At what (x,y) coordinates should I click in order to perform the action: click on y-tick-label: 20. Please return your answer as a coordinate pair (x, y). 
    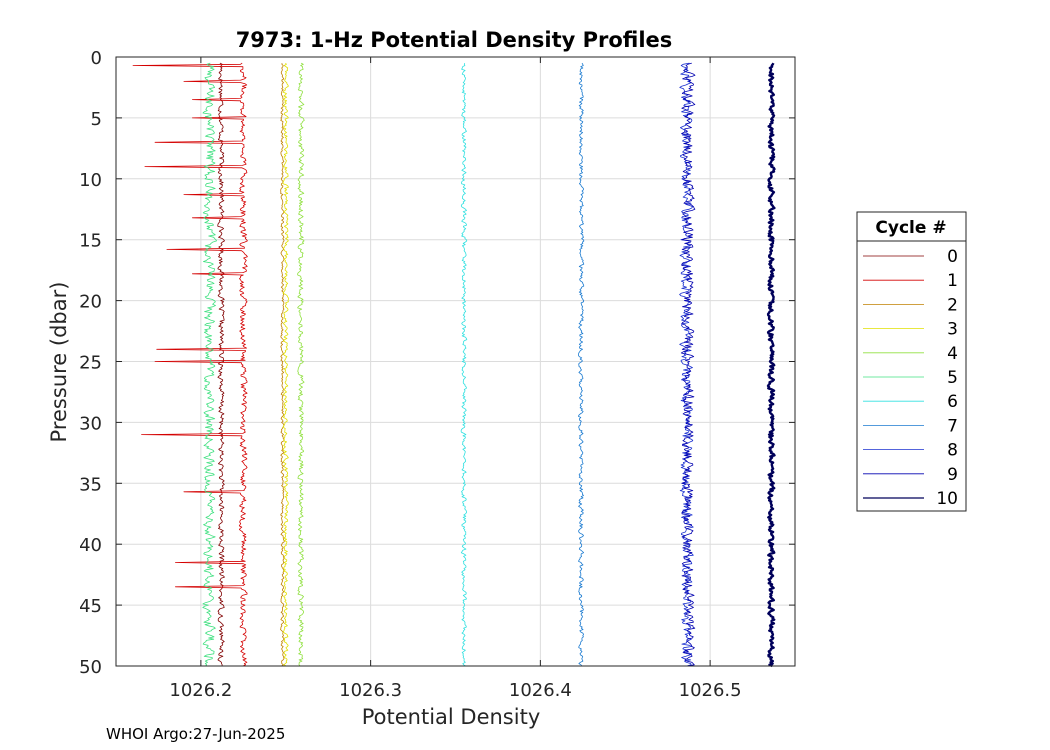
    Looking at the image, I should click on (90, 302).